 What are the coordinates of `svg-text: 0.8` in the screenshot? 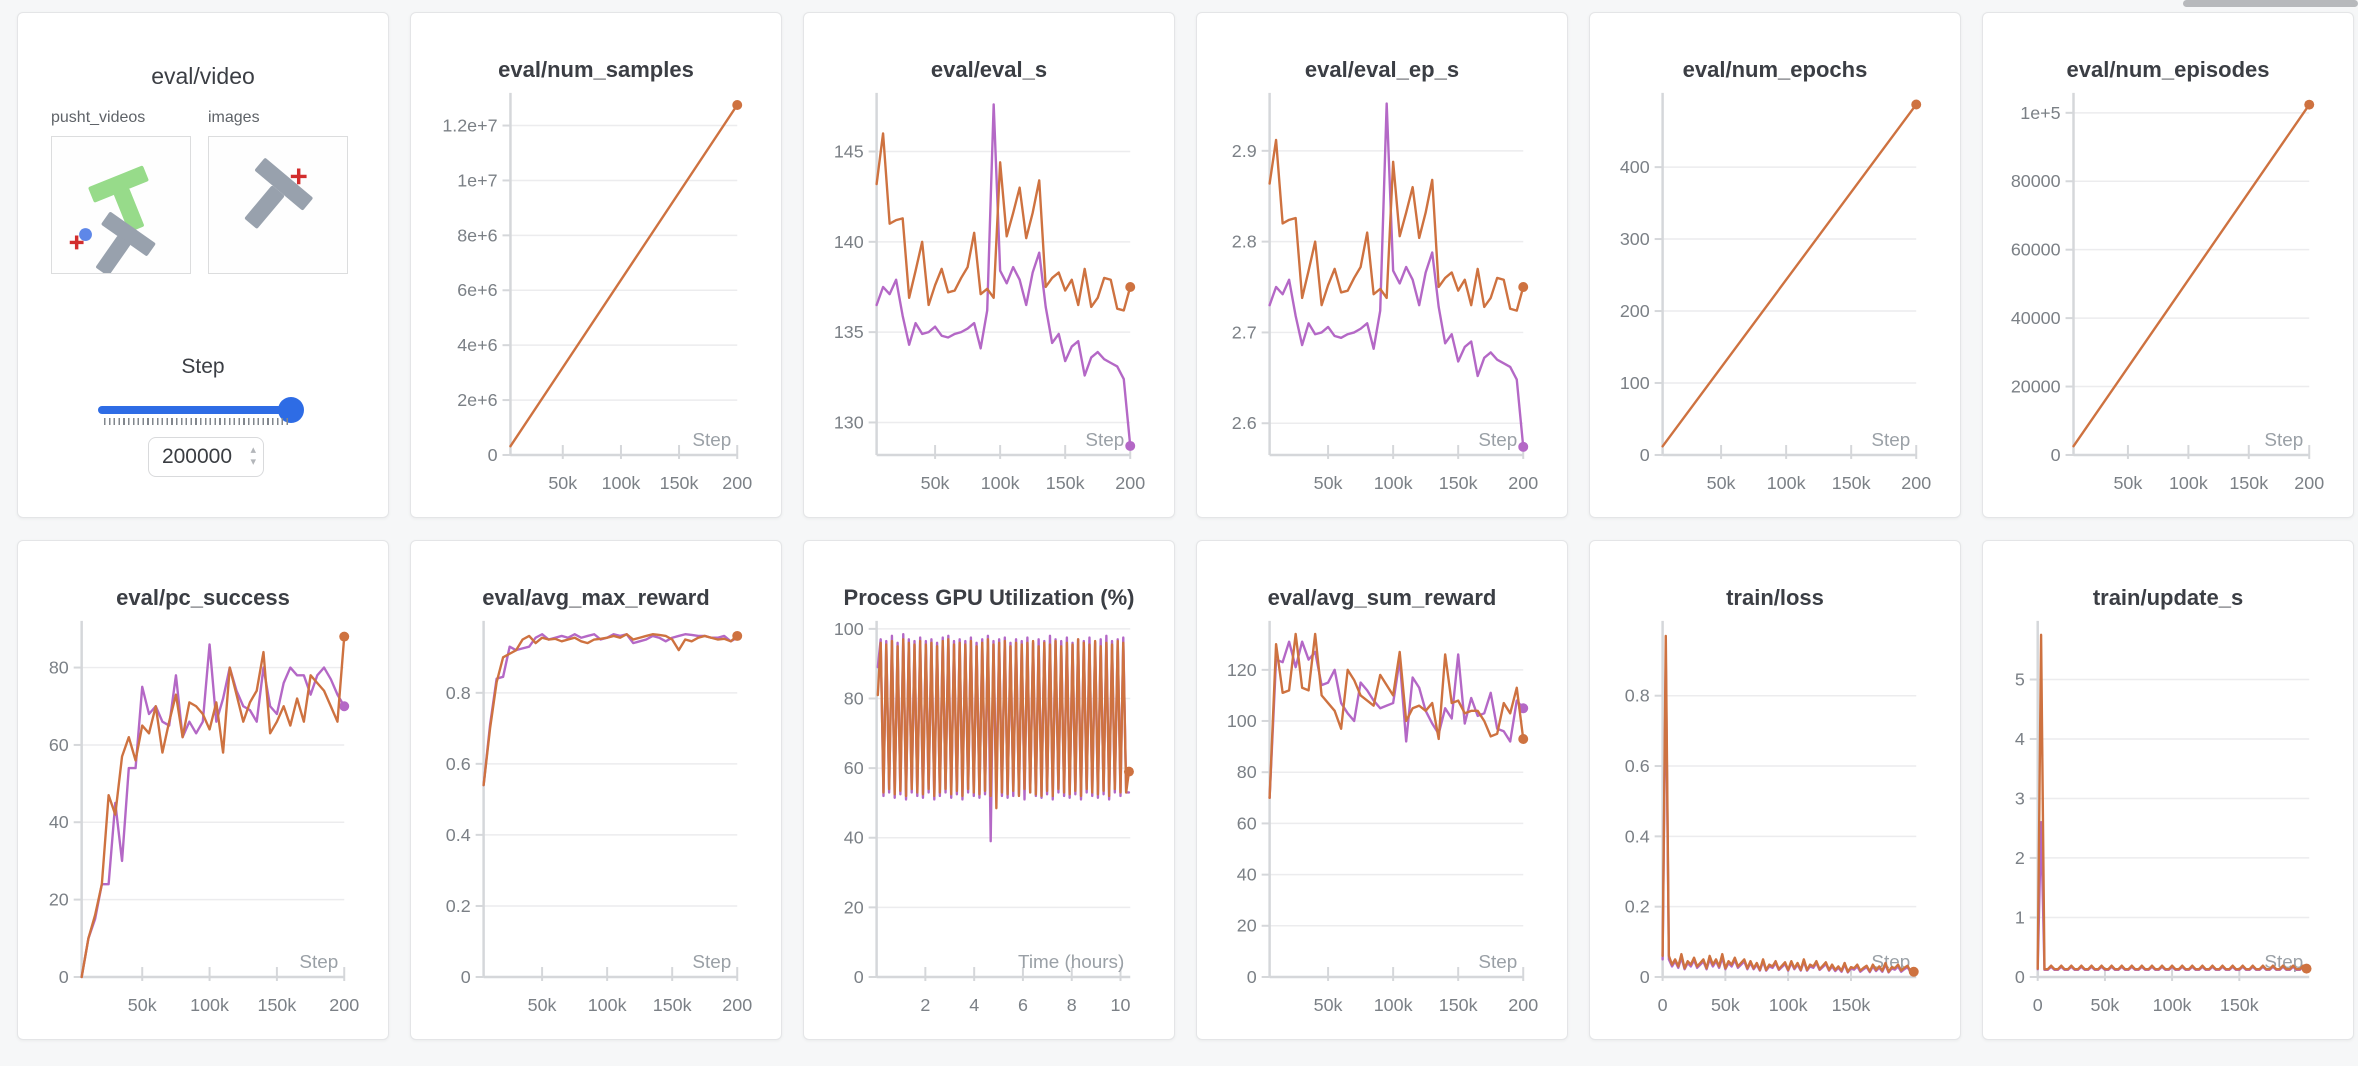 It's located at (458, 693).